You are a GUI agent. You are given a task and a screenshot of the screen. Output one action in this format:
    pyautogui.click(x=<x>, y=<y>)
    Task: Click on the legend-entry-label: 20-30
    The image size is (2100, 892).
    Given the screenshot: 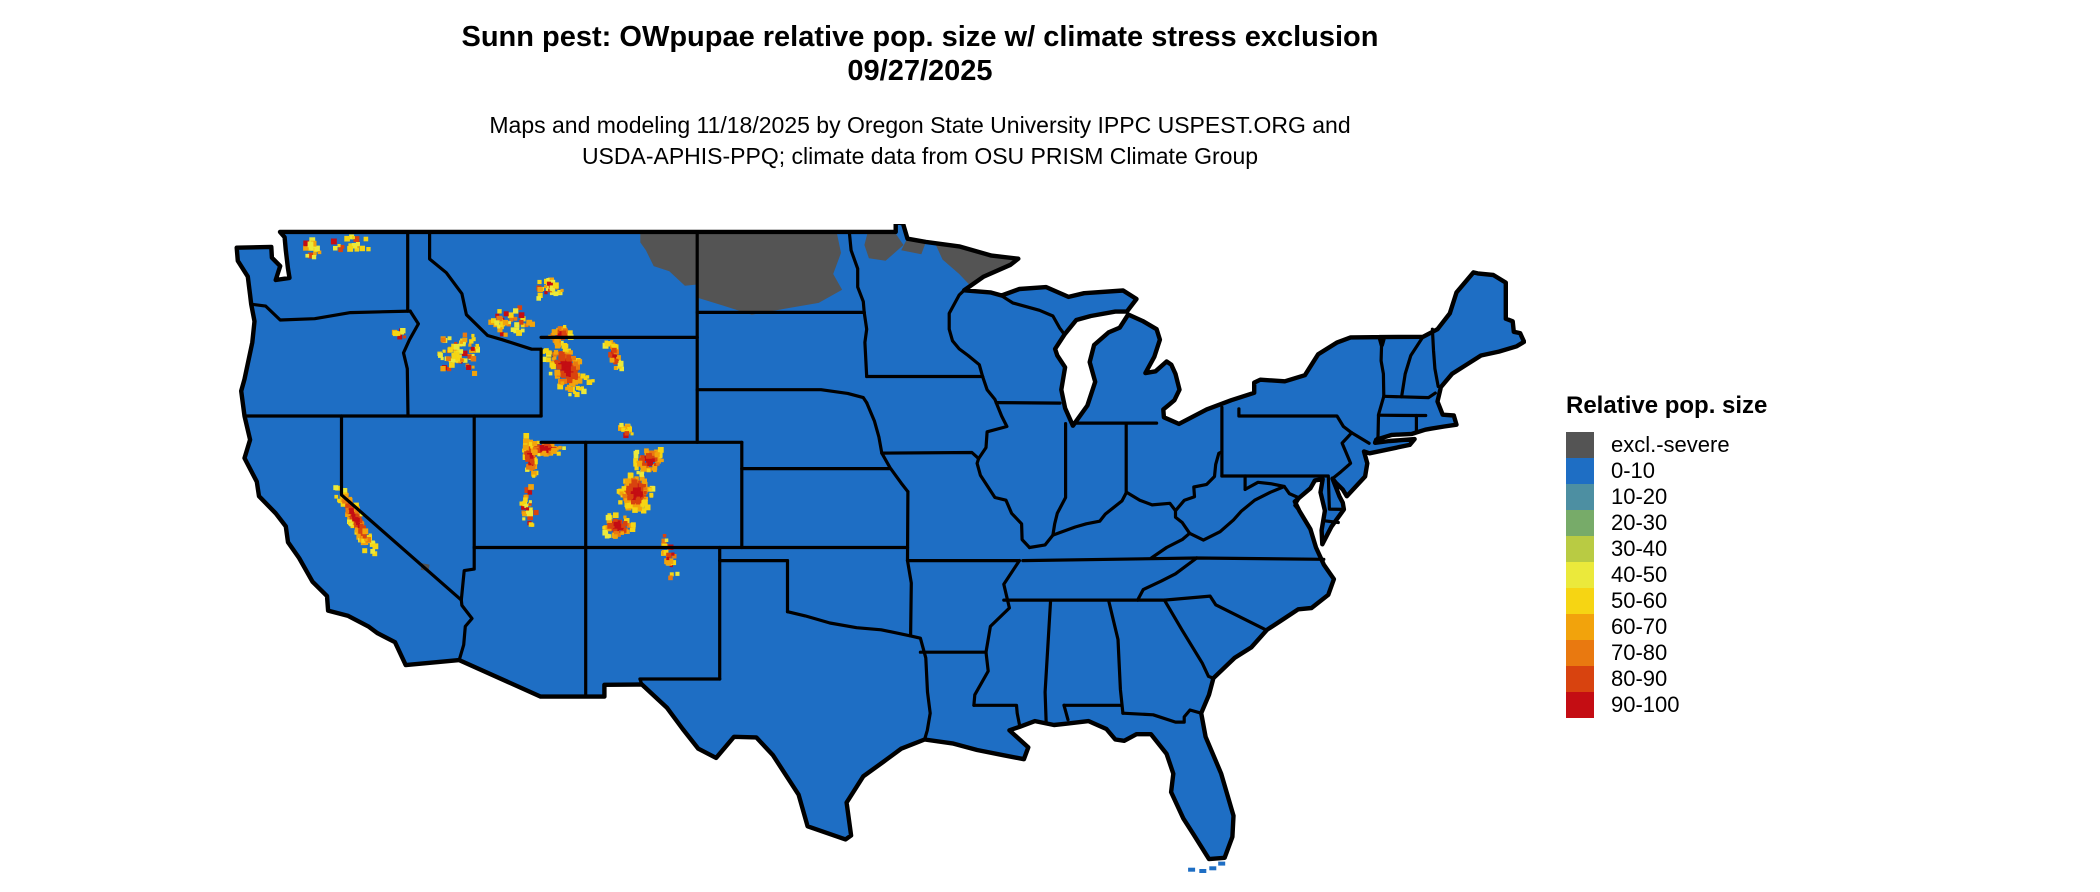 What is the action you would take?
    pyautogui.click(x=1639, y=522)
    